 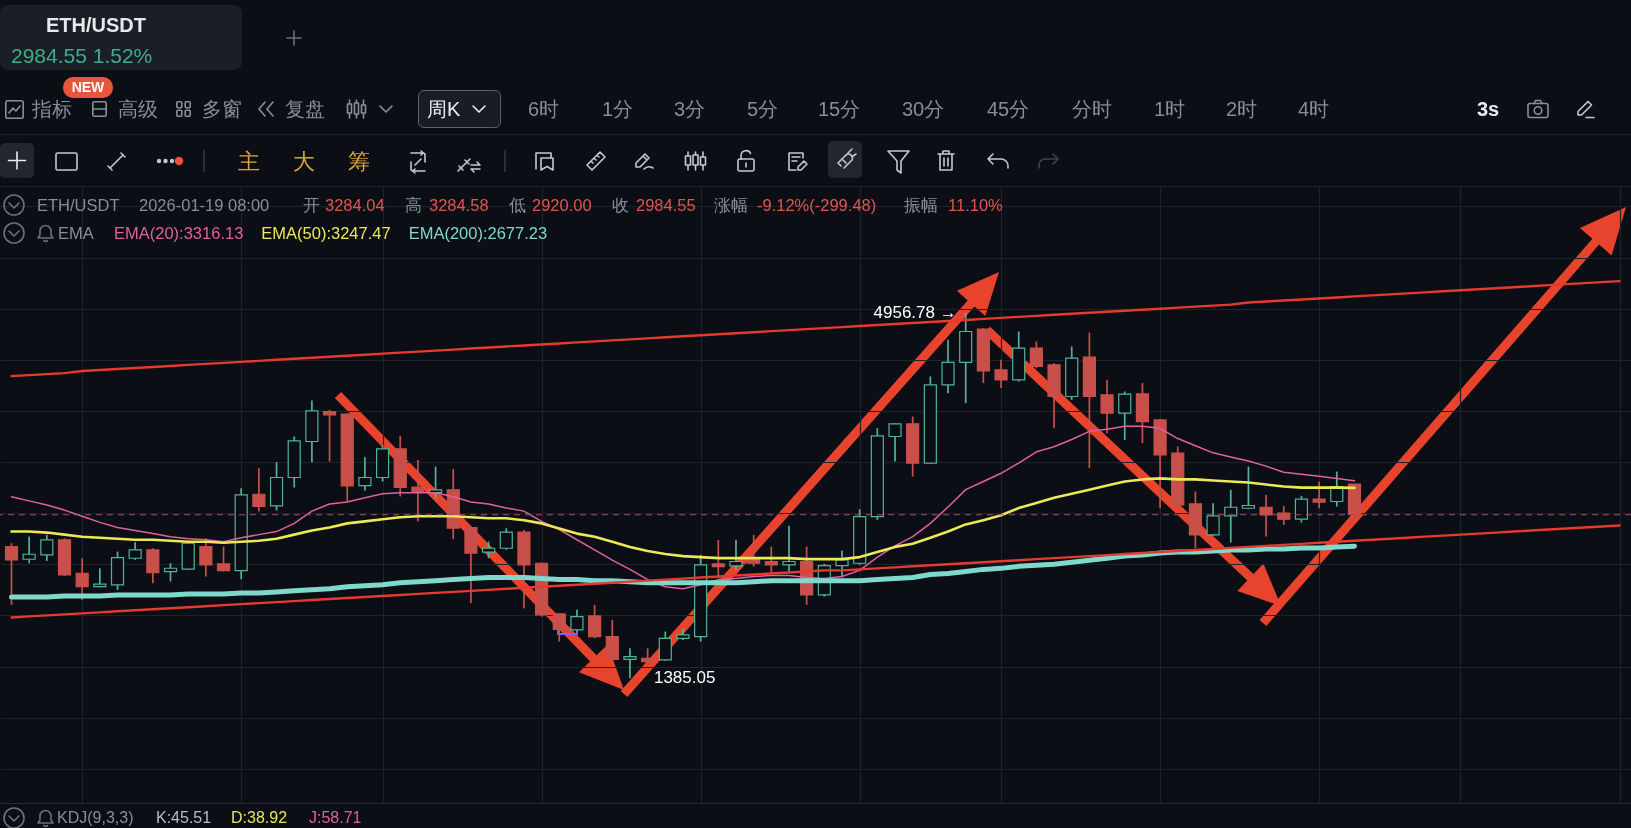 I want to click on text: 2时, so click(x=1242, y=109).